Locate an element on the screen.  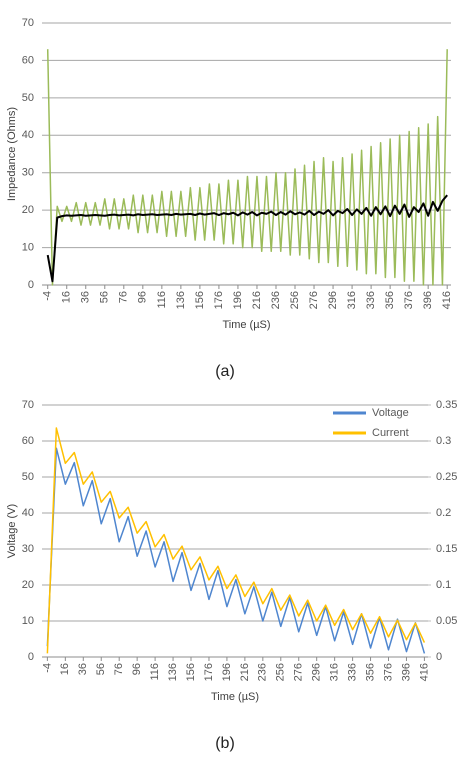
y2-tick-label: 0.2 is located at coordinates (443, 513).